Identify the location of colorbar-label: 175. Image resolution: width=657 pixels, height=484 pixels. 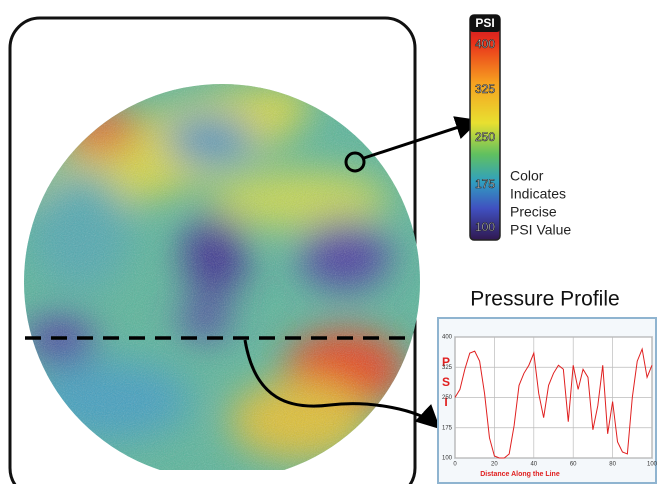
(485, 184).